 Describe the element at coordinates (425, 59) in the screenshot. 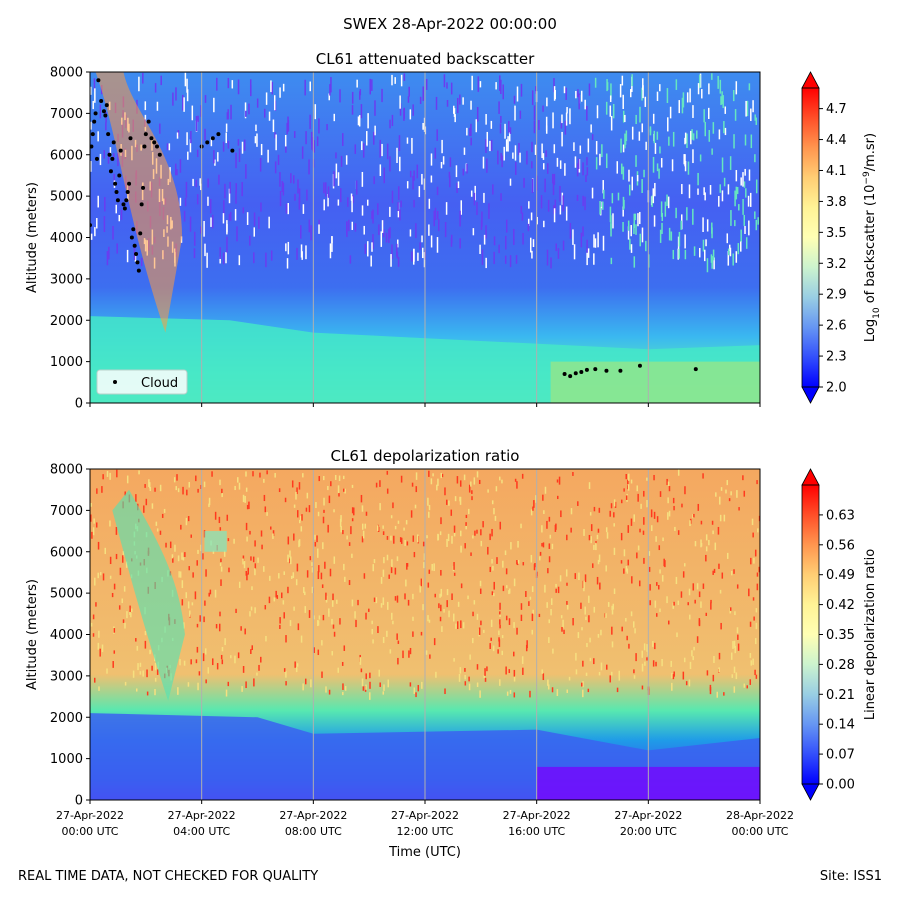

I see `panel-title: CL61 attenuated backscatter` at that location.